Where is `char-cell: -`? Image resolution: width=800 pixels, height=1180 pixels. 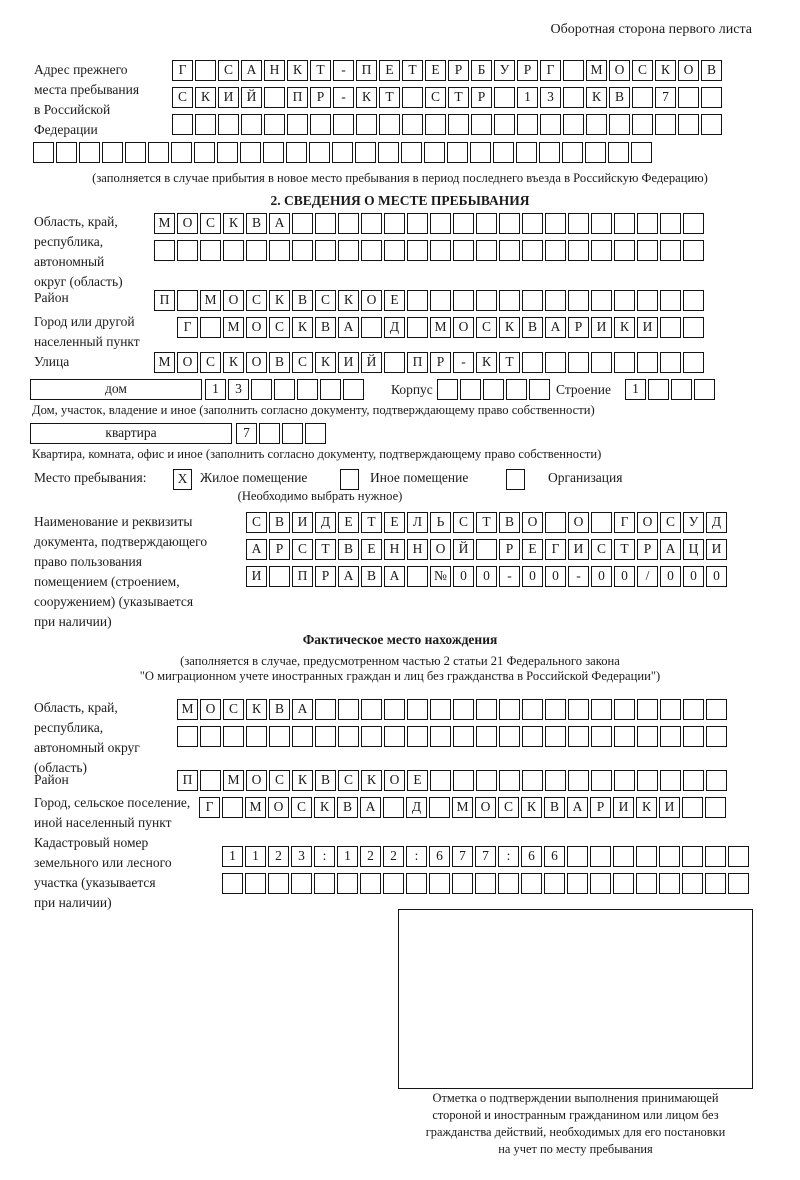
char-cell: - is located at coordinates (343, 97).